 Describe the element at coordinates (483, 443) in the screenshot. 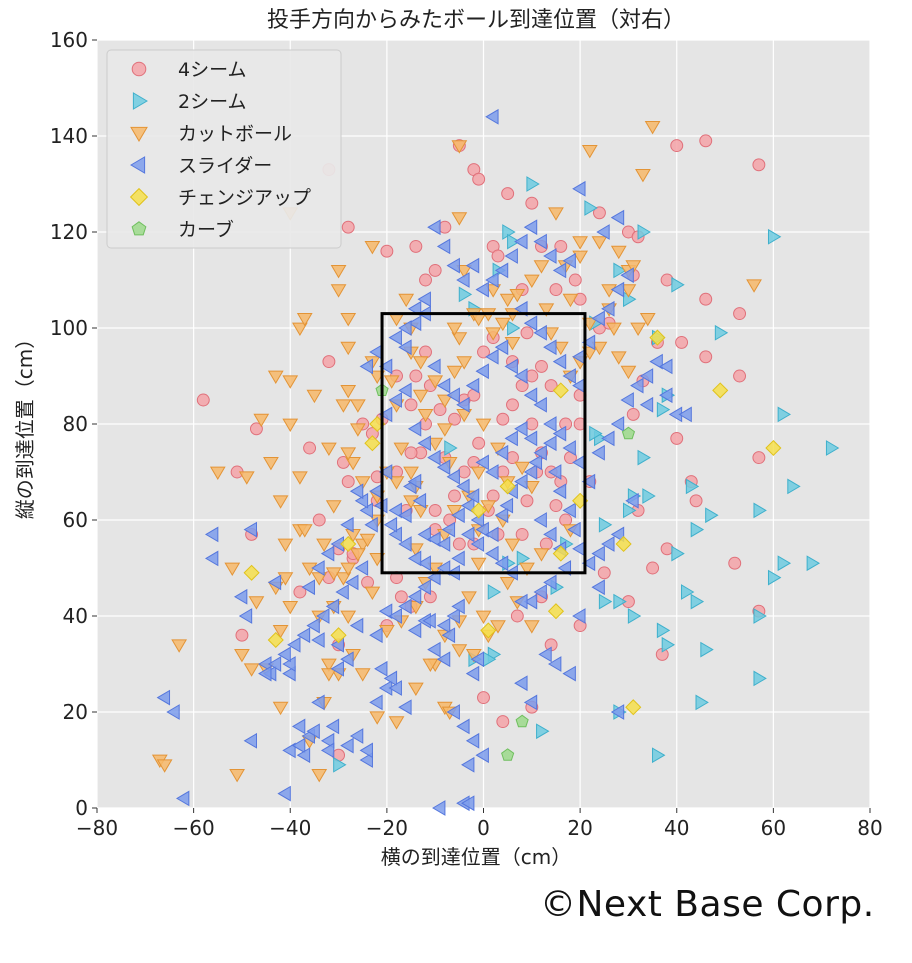

I see `strike-zone` at that location.